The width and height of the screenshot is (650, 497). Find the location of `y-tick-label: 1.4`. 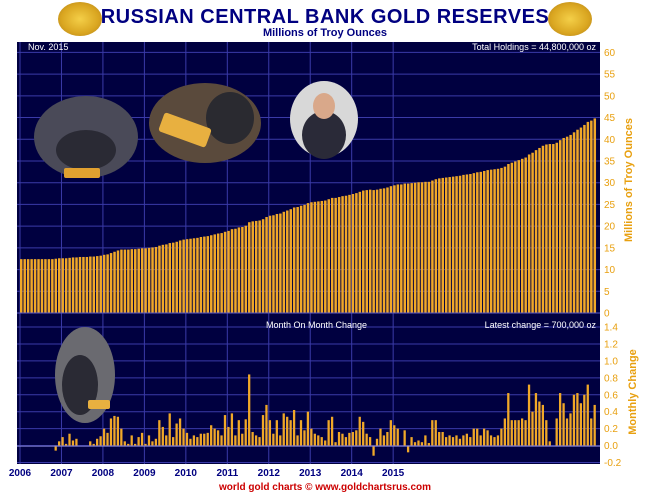

y-tick-label: 1.4 is located at coordinates (611, 328).